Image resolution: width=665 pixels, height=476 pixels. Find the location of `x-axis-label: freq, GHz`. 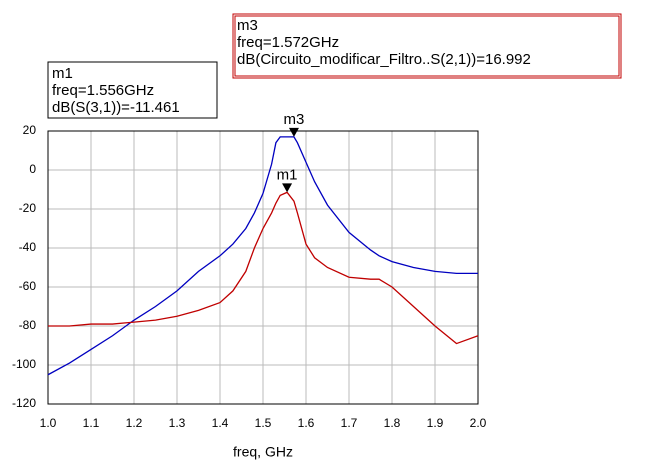

x-axis-label: freq, GHz is located at coordinates (263, 452).